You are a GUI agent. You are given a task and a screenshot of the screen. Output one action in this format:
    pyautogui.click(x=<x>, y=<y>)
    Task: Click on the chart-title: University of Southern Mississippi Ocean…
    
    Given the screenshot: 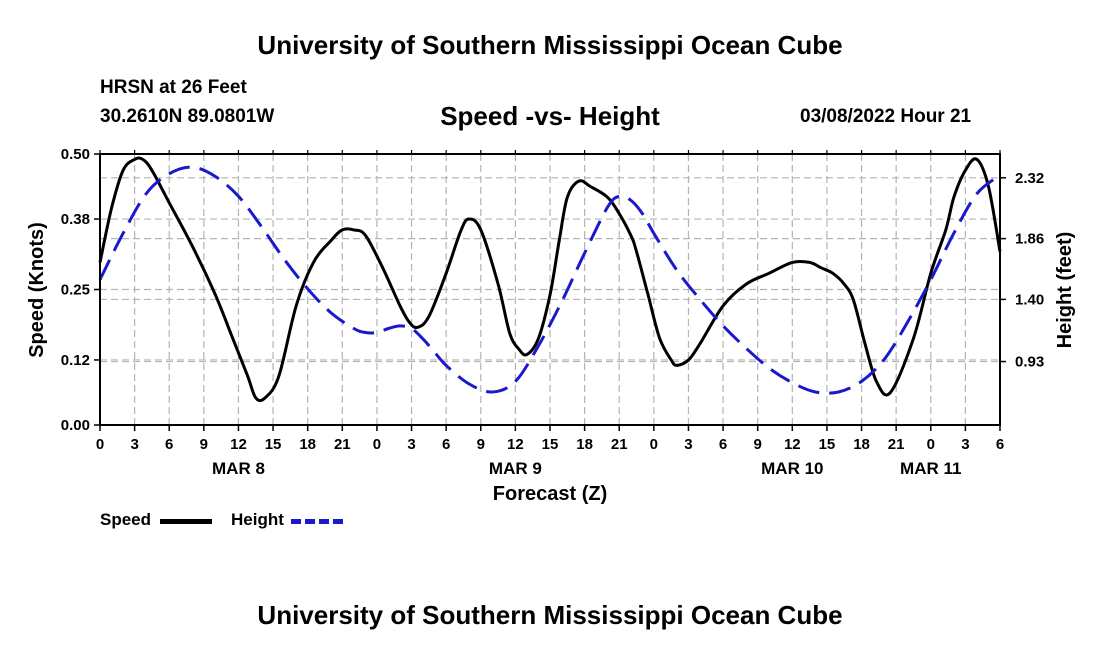 What is the action you would take?
    pyautogui.click(x=550, y=45)
    